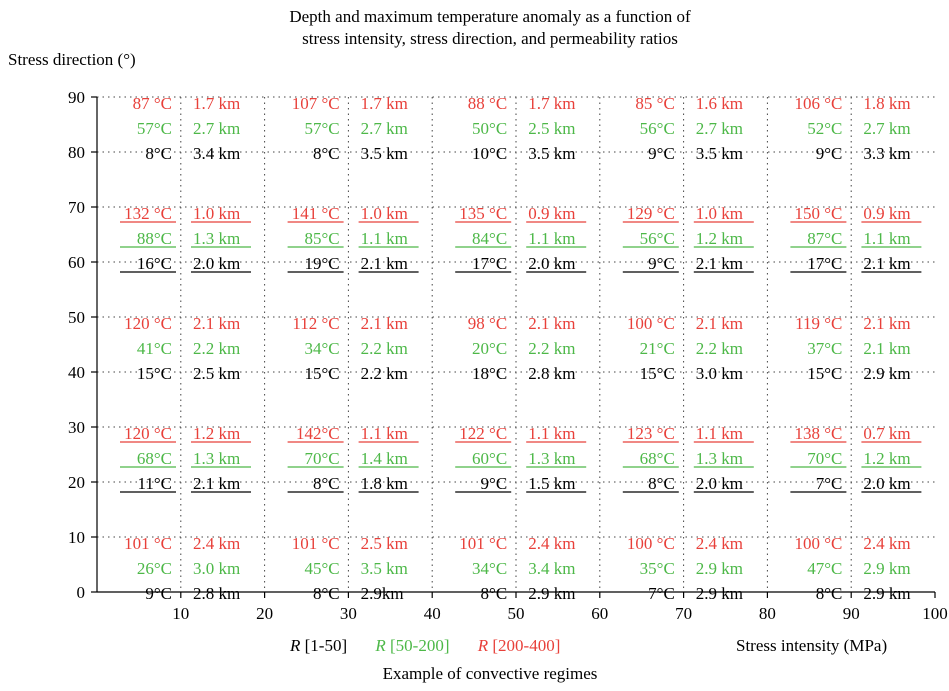  Describe the element at coordinates (767, 613) in the screenshot. I see `x-tick-label: 80` at that location.